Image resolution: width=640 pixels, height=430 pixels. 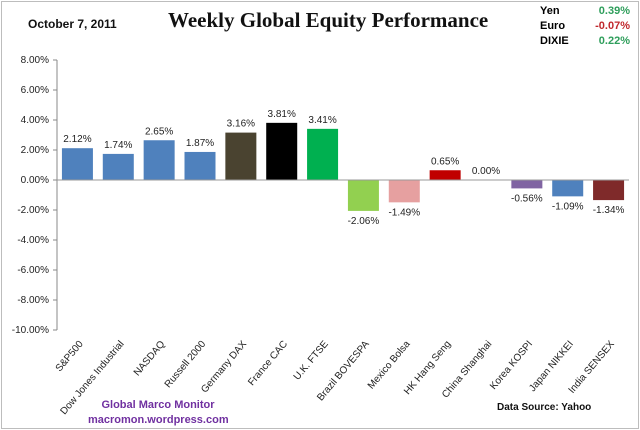 What do you see at coordinates (553, 26) in the screenshot?
I see `fx-label: Euro` at bounding box center [553, 26].